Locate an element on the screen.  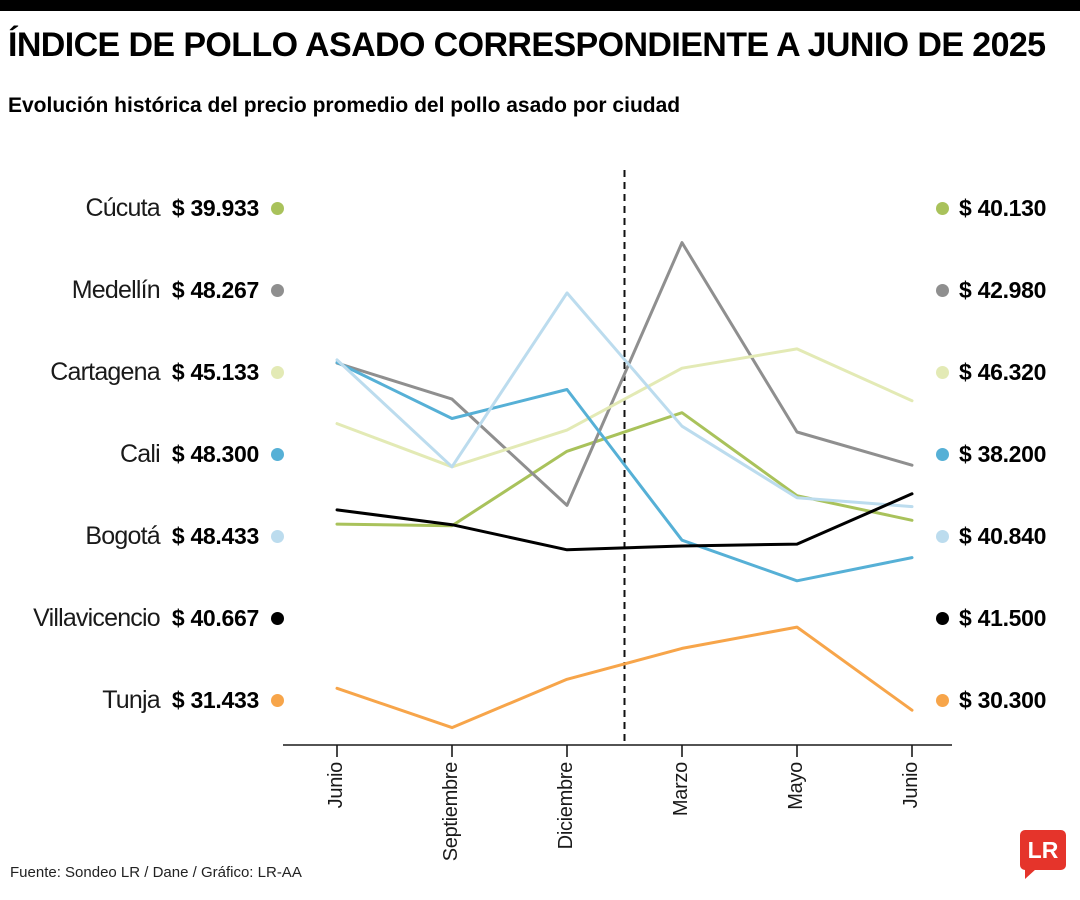
city-label: Cali is located at coordinates (140, 453).